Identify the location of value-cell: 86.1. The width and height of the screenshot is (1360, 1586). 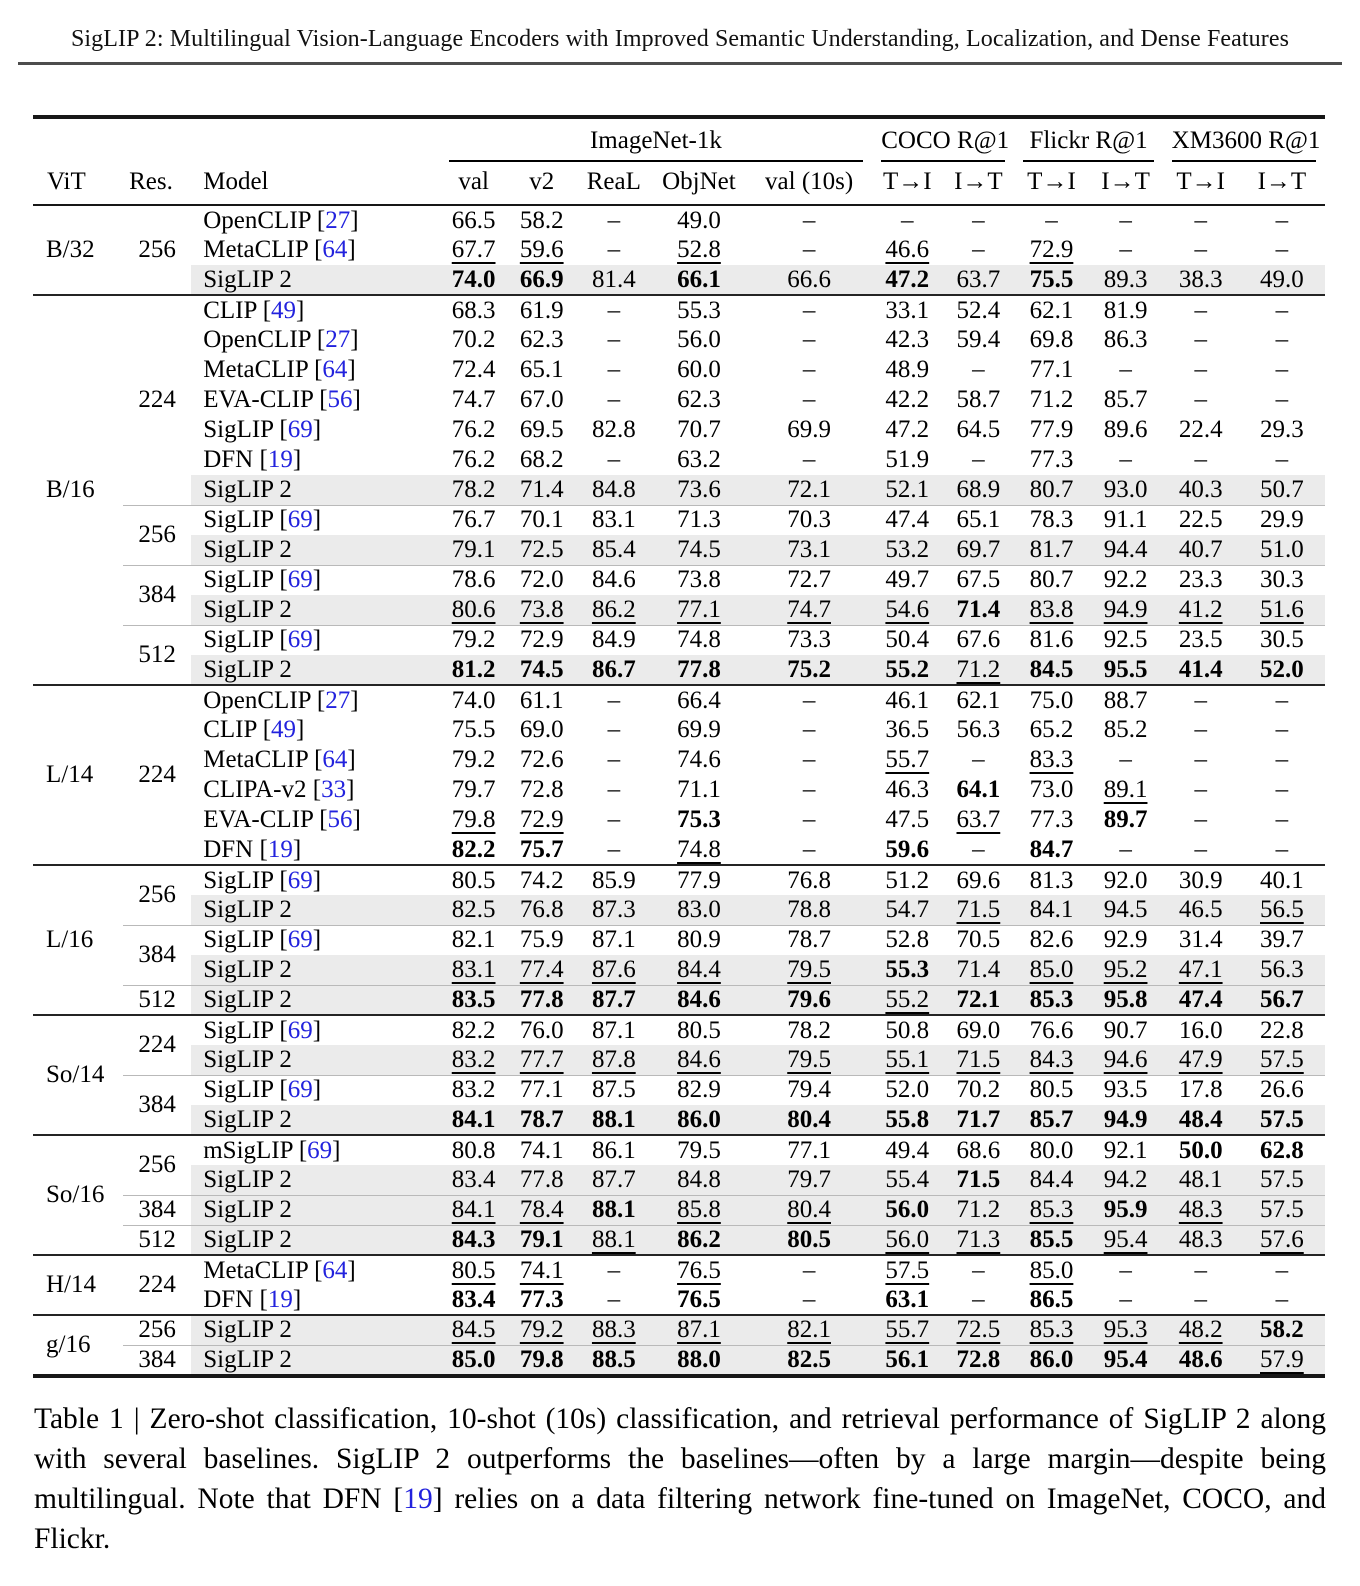
(613, 1149).